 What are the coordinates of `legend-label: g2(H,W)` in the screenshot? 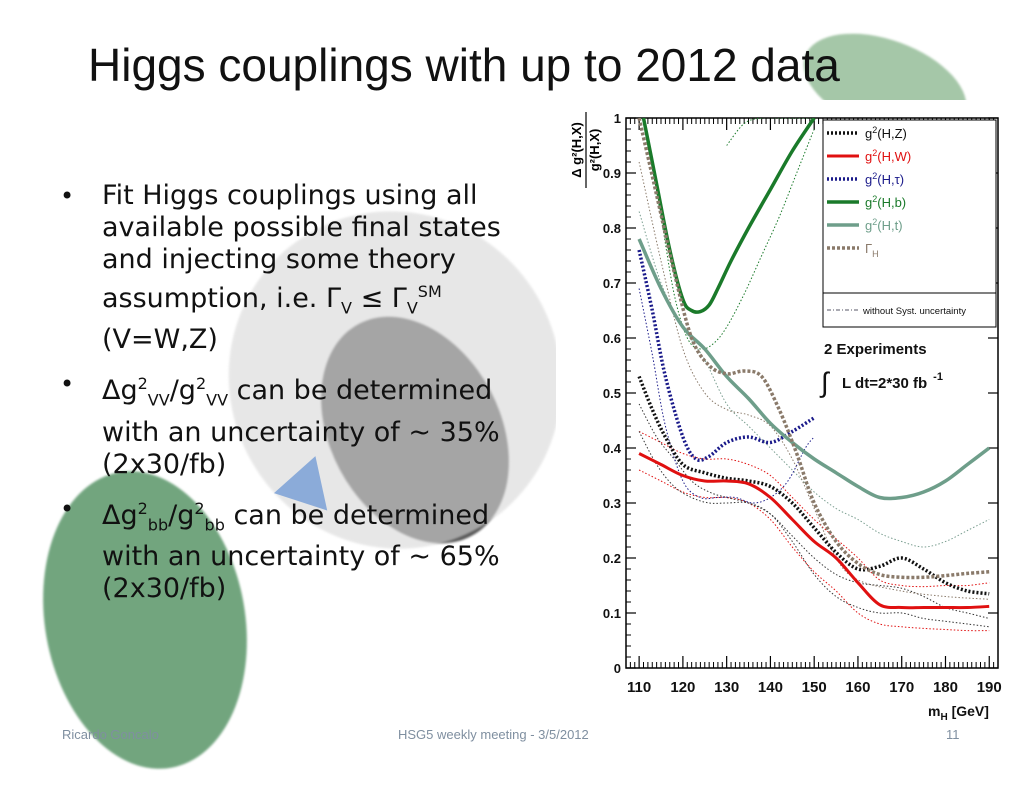 It's located at (888, 156).